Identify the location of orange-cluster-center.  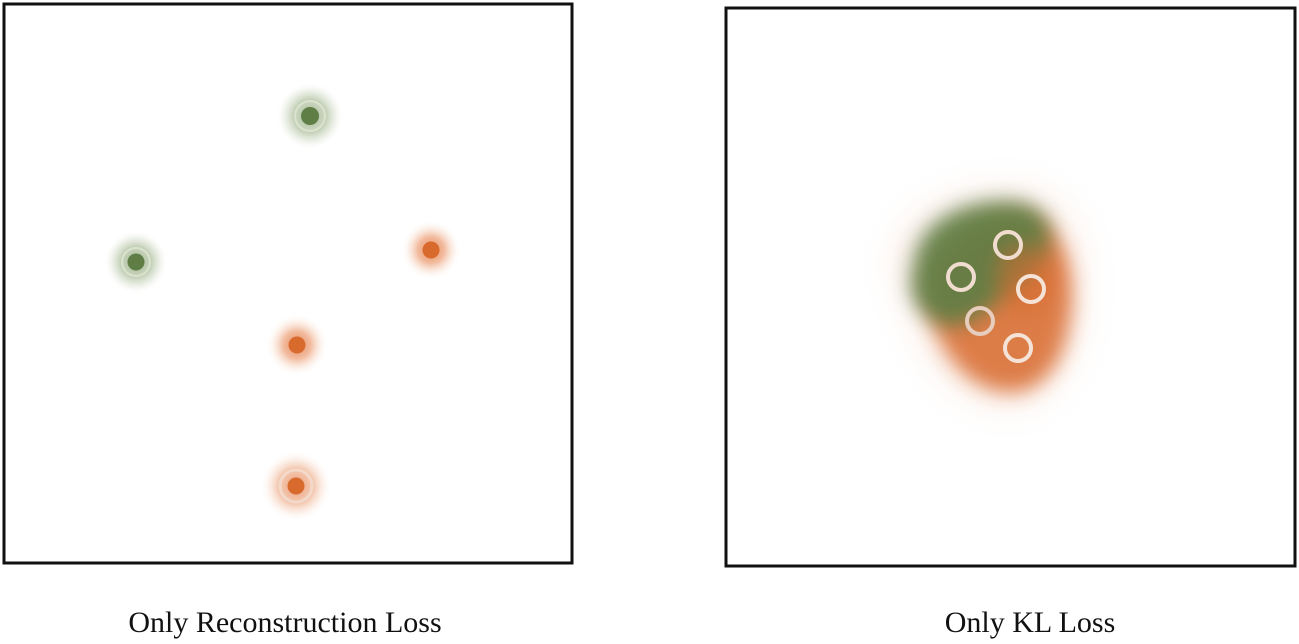
(297, 345).